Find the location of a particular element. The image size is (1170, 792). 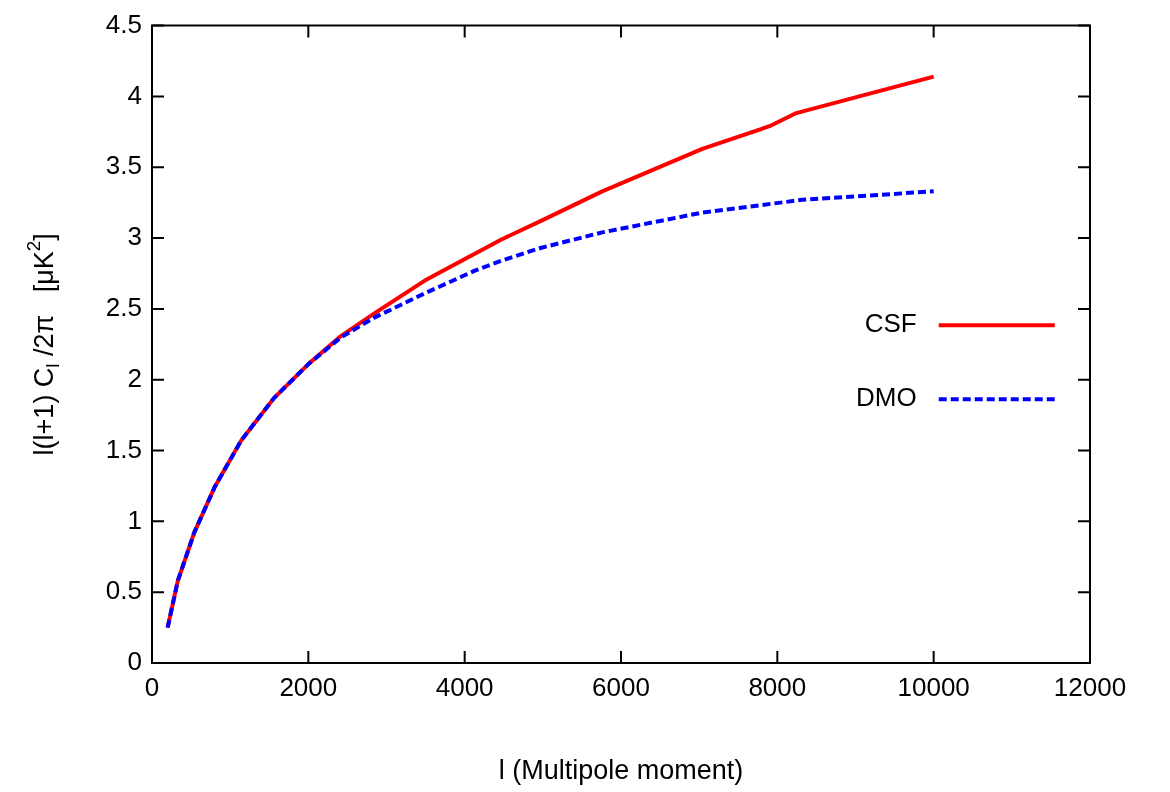

y-tick-label: 0.5 is located at coordinates (123, 590).